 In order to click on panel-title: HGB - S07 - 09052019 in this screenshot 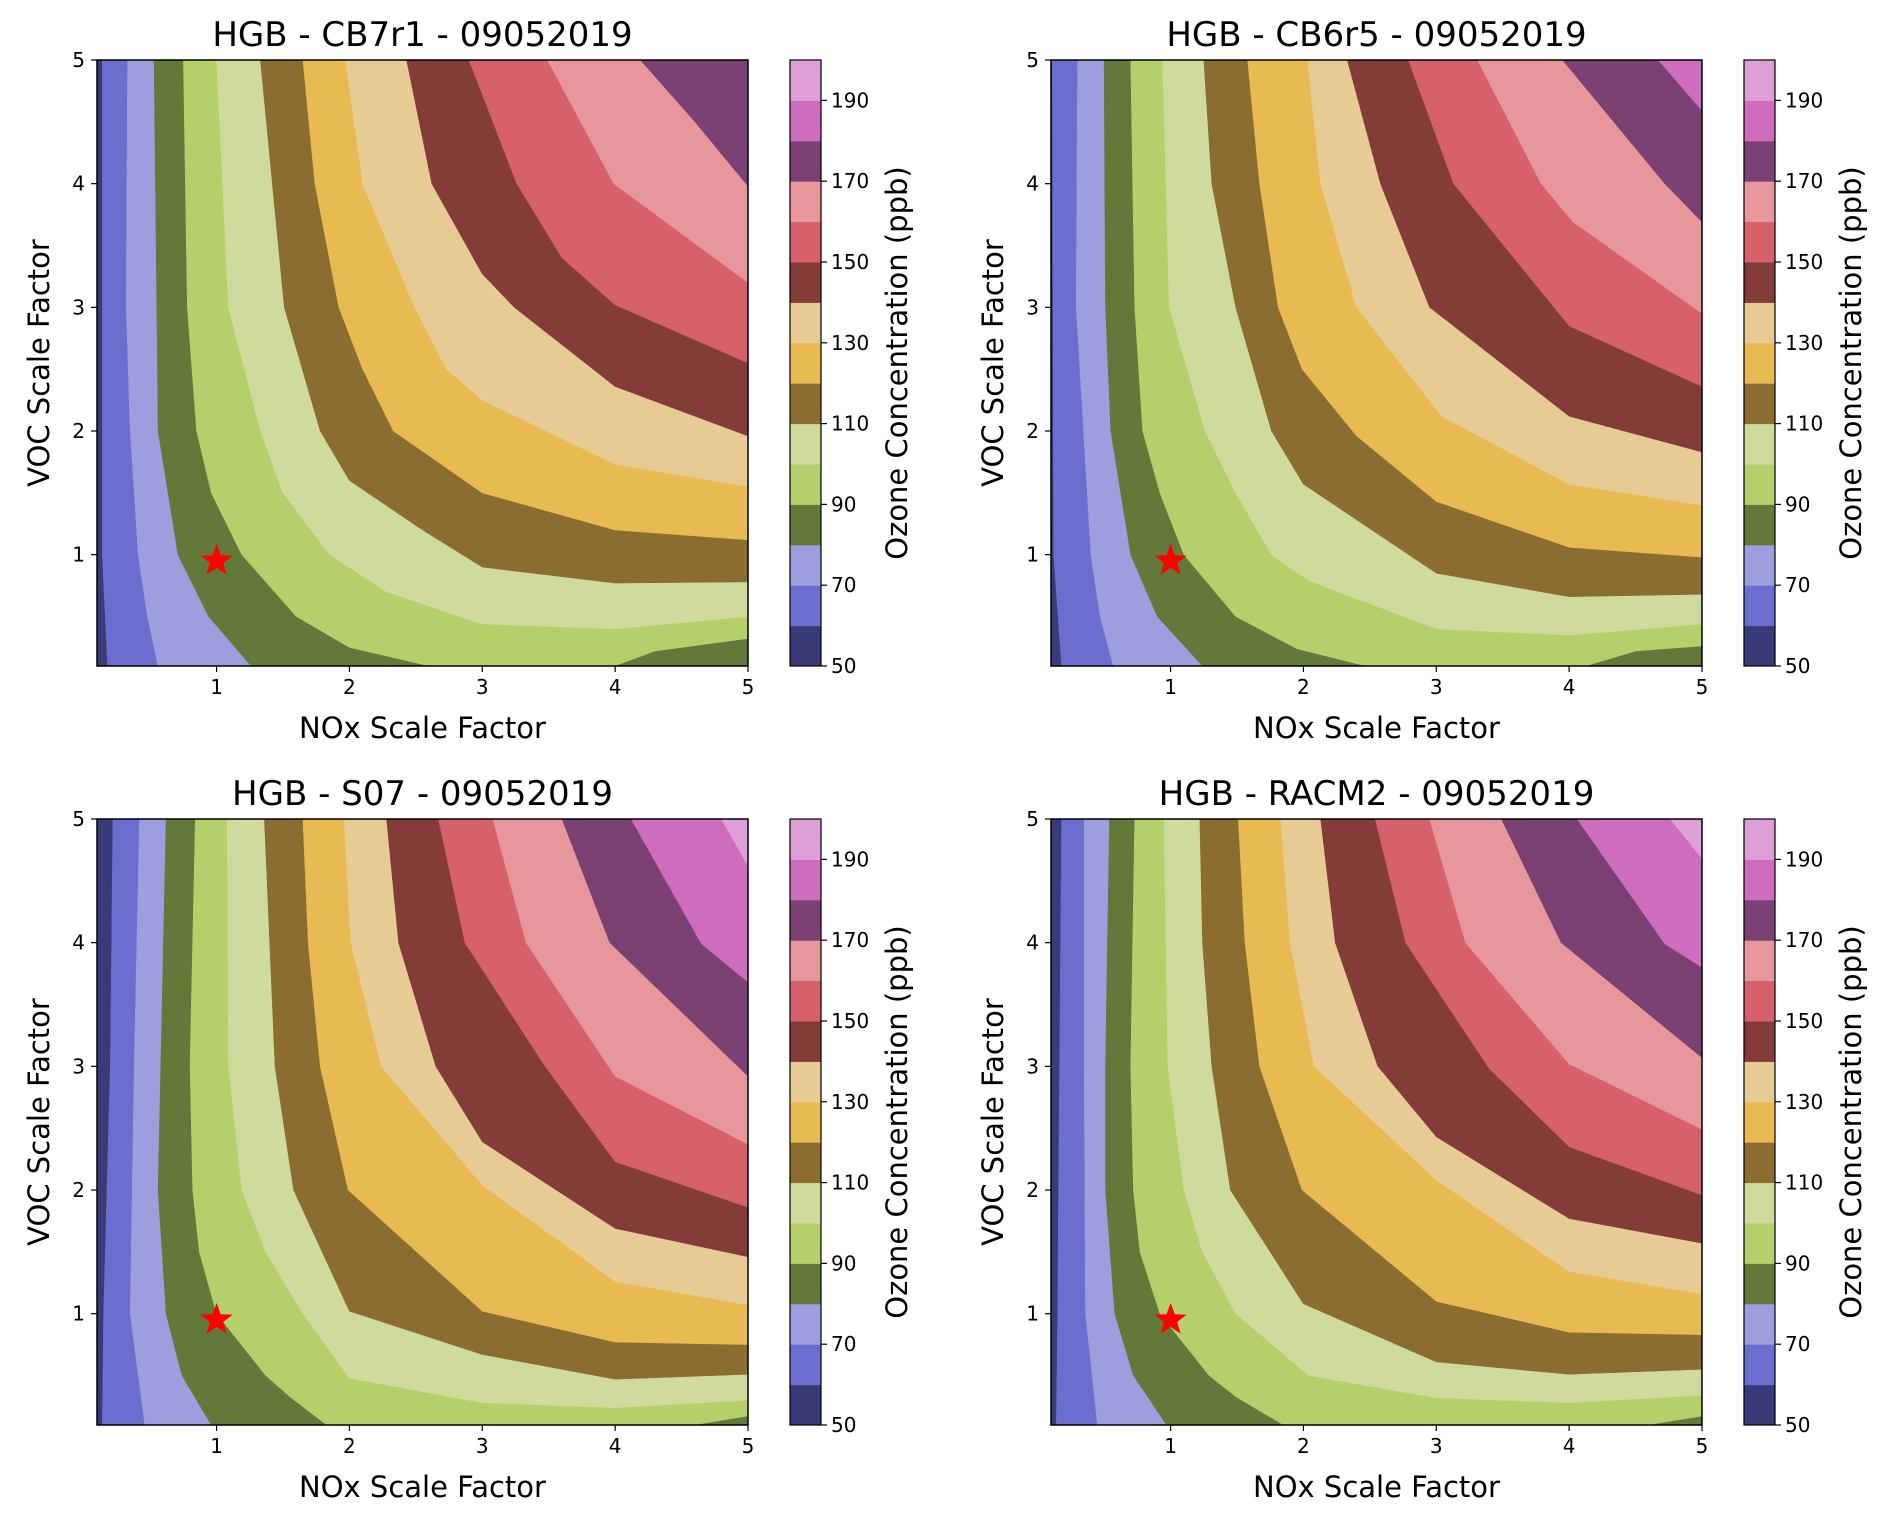, I will do `click(422, 794)`.